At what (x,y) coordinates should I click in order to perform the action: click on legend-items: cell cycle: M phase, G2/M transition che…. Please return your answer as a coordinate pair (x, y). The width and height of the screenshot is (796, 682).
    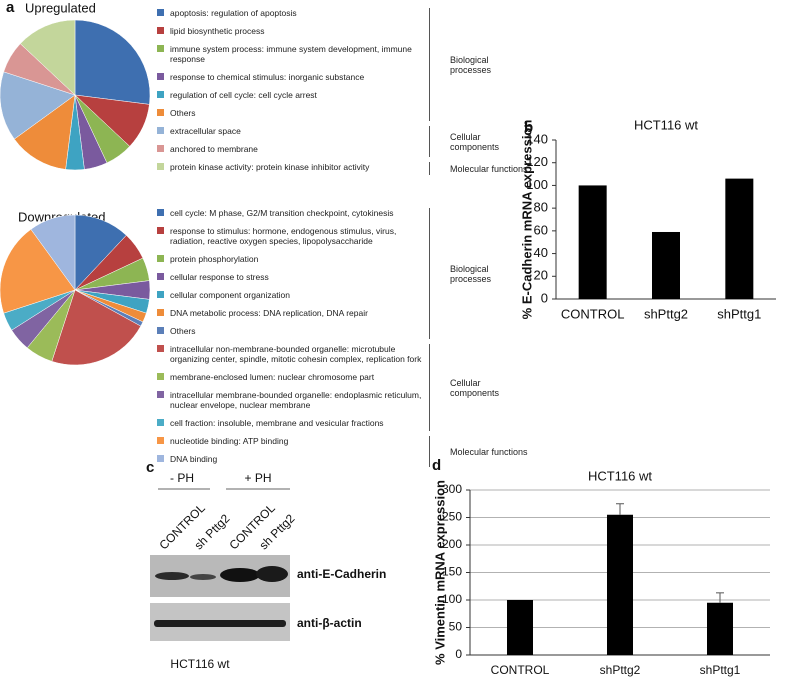
    Looking at the image, I should click on (293, 276).